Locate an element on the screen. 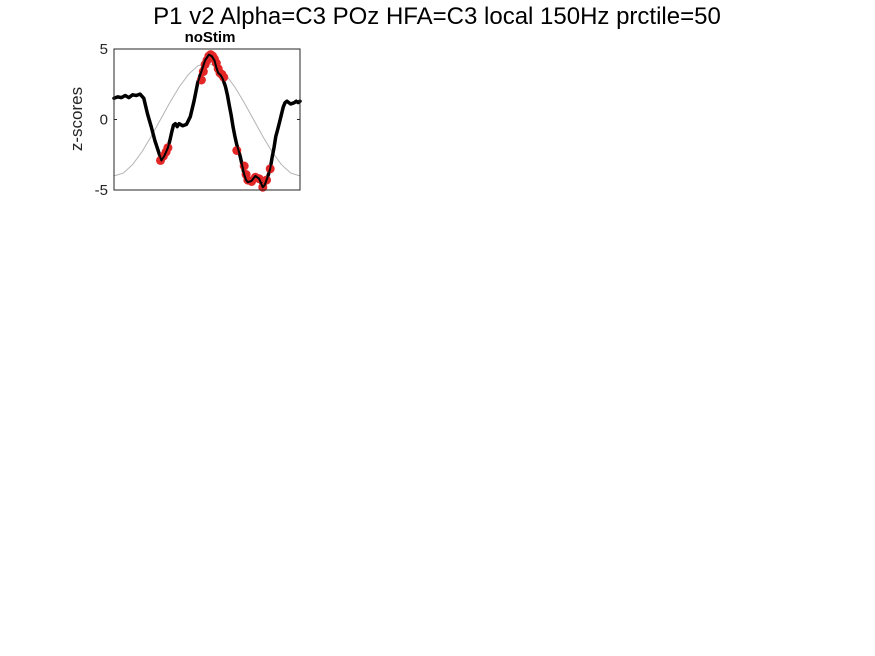  marker-layer is located at coordinates (207, 121).